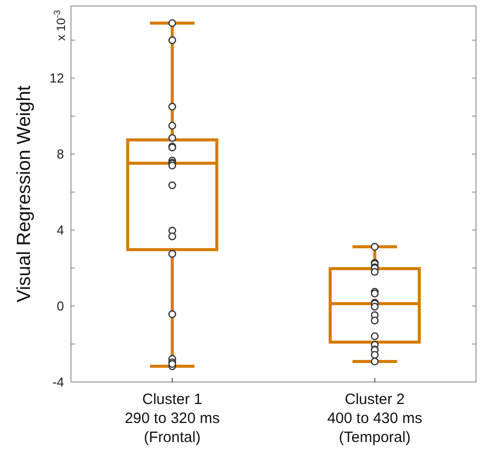 The width and height of the screenshot is (480, 455). Describe the element at coordinates (58, 382) in the screenshot. I see `y-tick-label: -4` at that location.